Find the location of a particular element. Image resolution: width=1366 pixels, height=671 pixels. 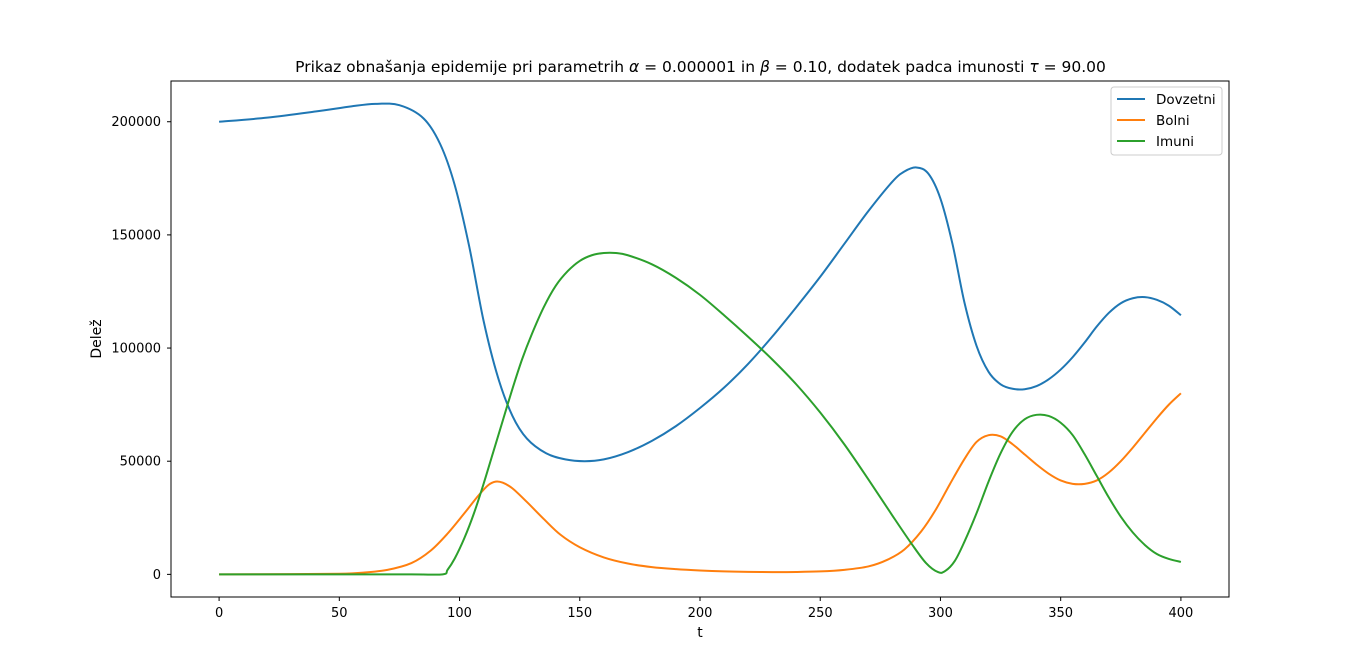

x-tick-label: 50 is located at coordinates (339, 613).